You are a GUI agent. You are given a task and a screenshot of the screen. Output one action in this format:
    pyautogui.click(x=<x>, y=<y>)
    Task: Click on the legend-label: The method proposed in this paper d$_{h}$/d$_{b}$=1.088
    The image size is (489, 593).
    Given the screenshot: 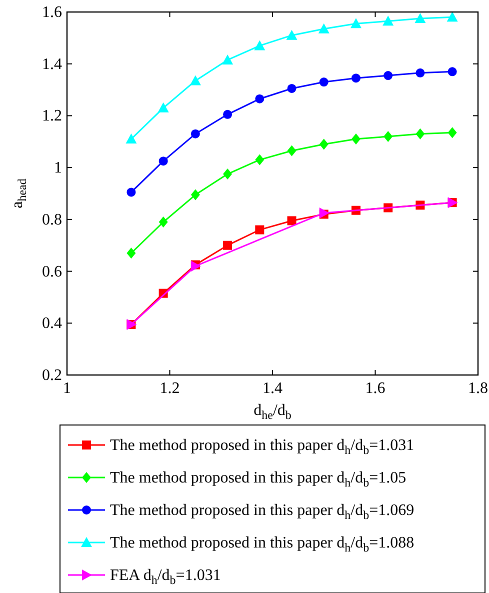 What is the action you would take?
    pyautogui.click(x=262, y=544)
    